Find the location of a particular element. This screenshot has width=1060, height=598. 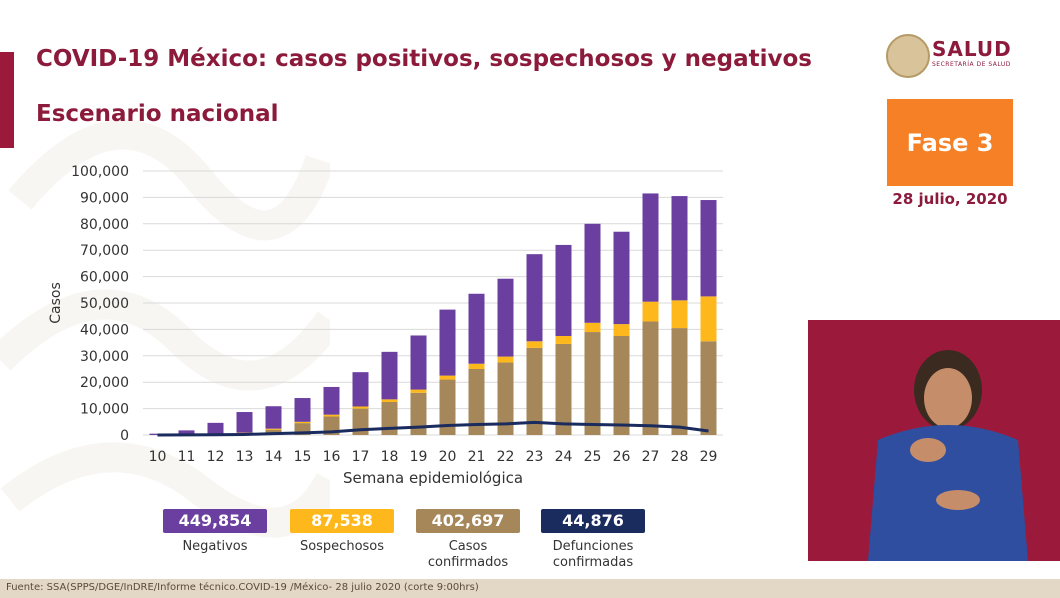

salud-logo: SALUD SECRETARÍA DE SALUD is located at coordinates (956, 56).